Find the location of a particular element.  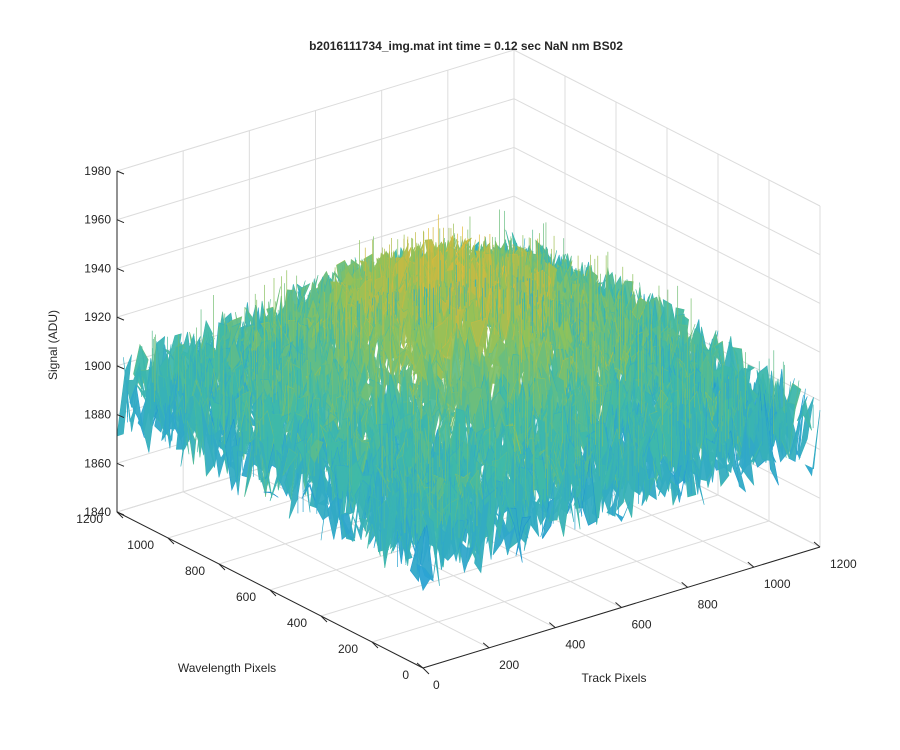

wavelength-tick-label: 600 is located at coordinates (246, 597).